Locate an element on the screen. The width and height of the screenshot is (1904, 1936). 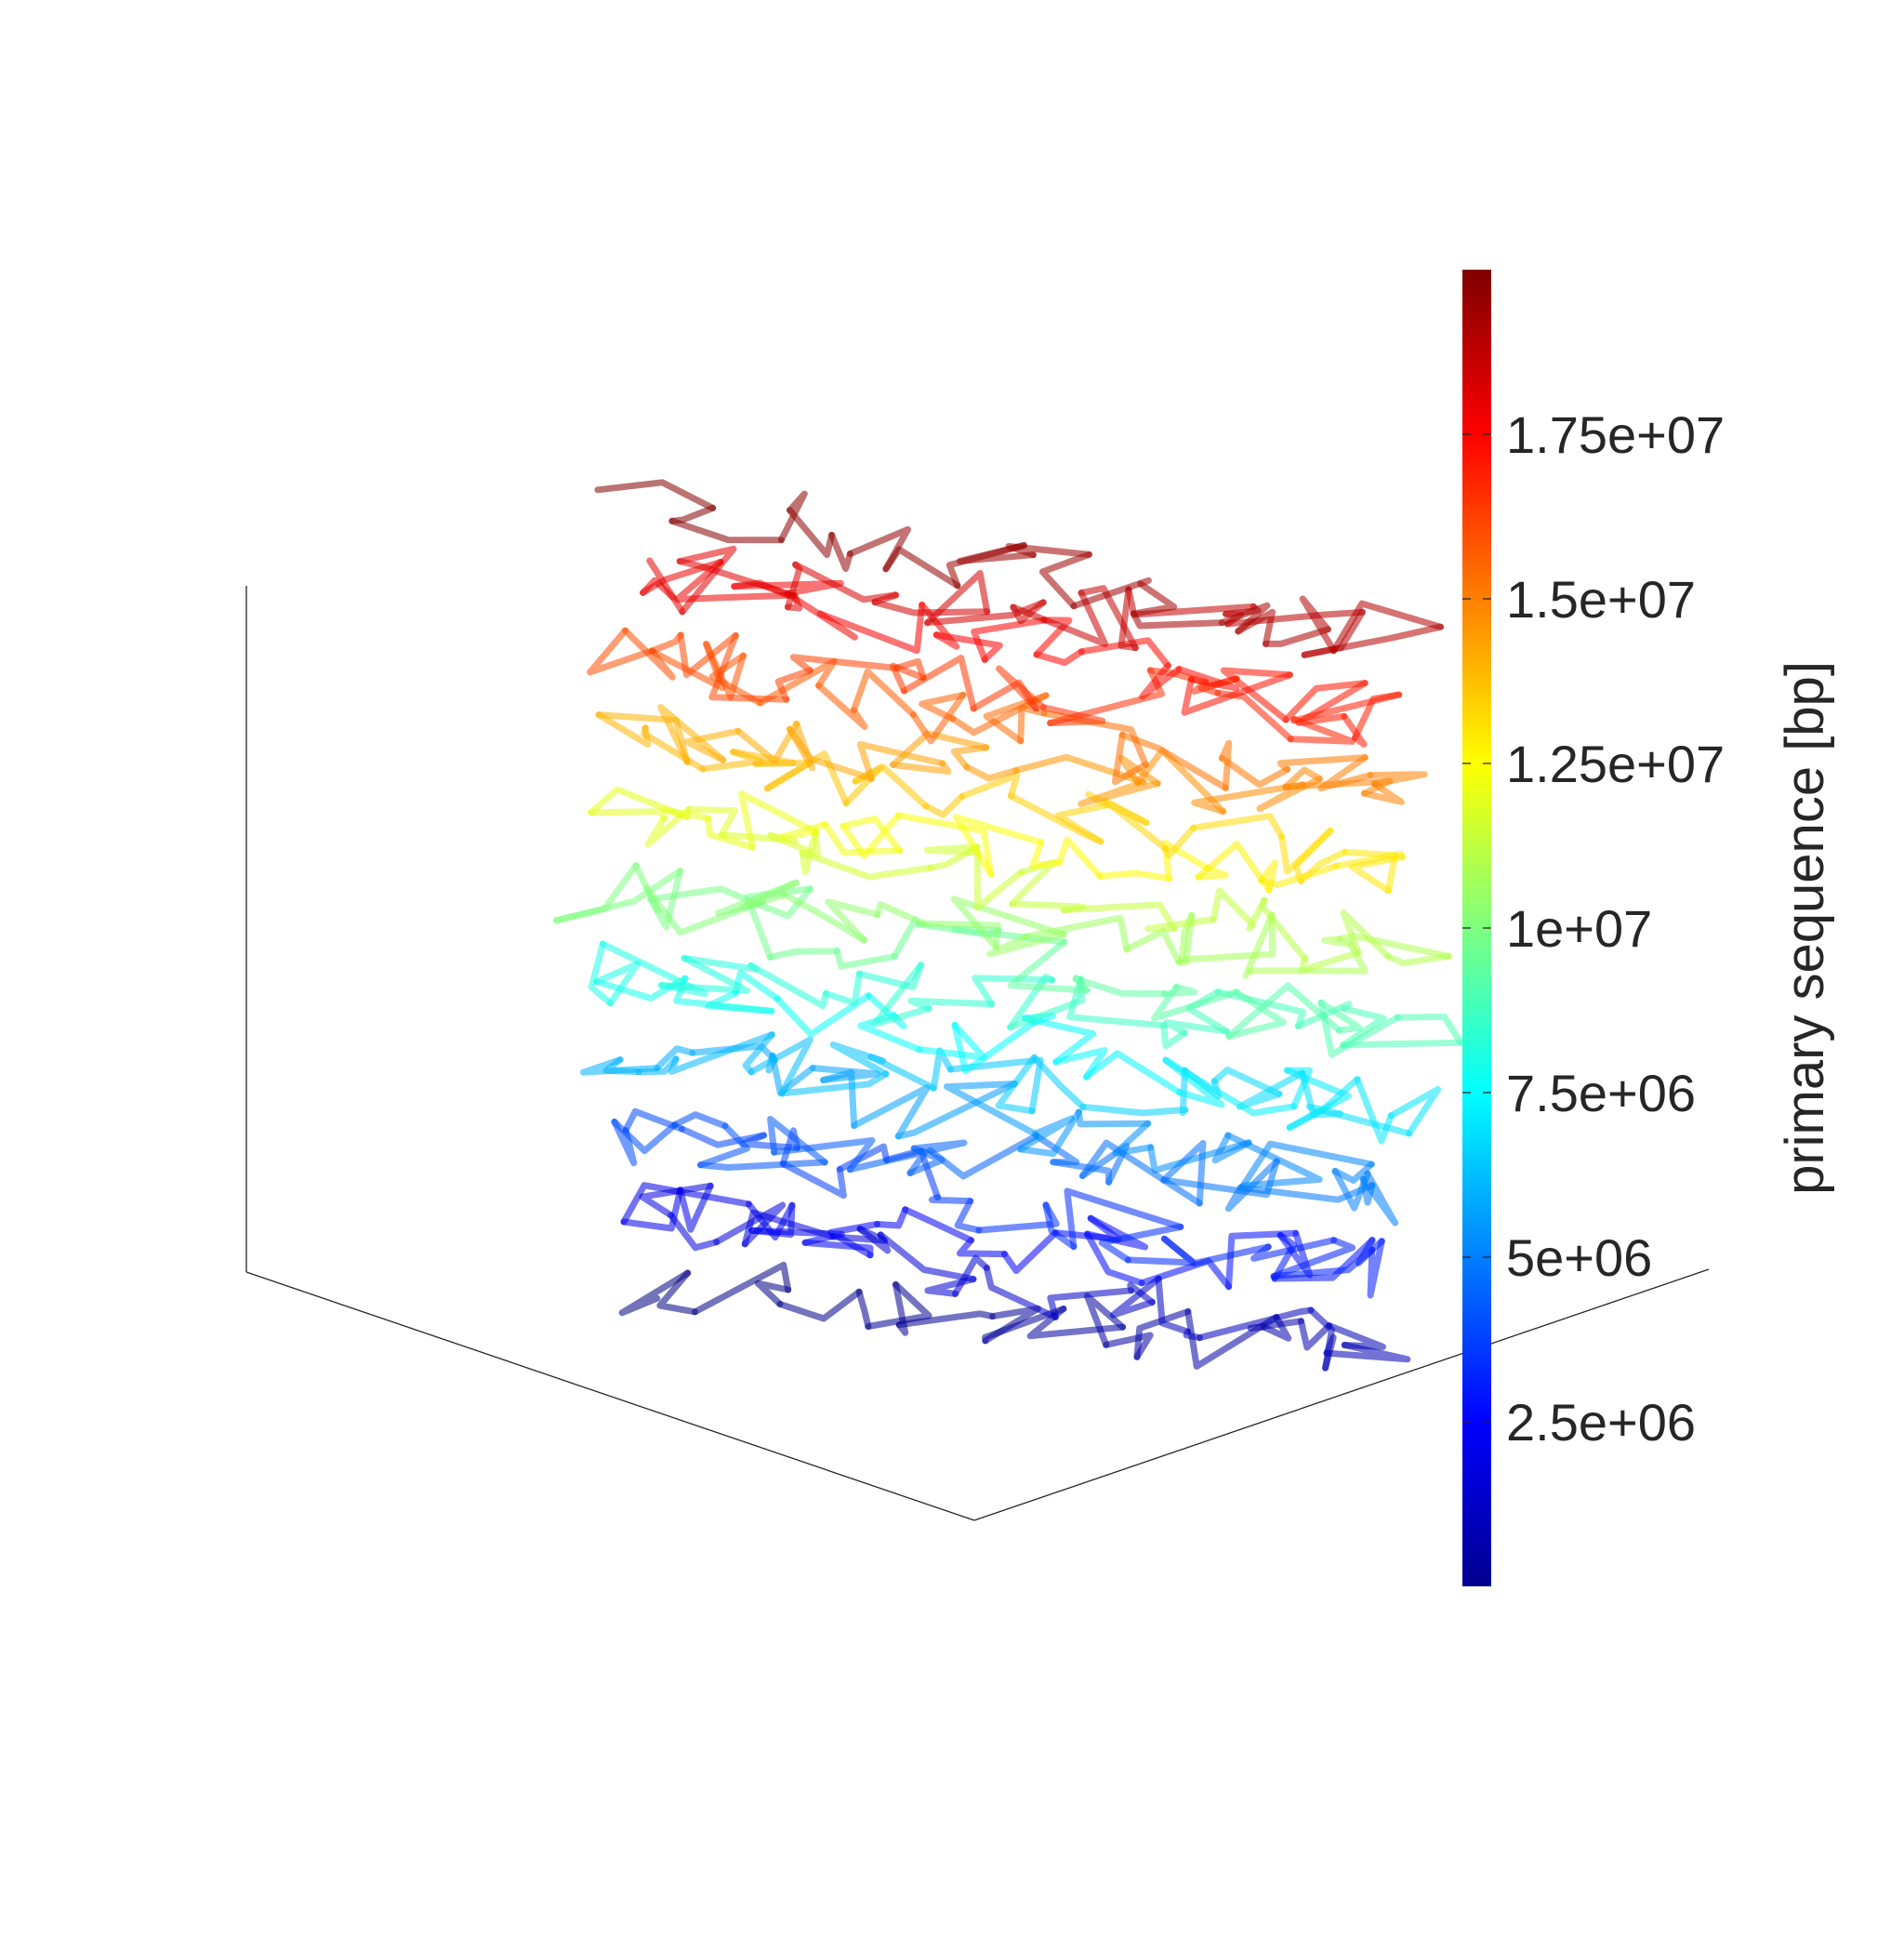
colorbar-tick-label: 5e+06 is located at coordinates (1579, 1257).